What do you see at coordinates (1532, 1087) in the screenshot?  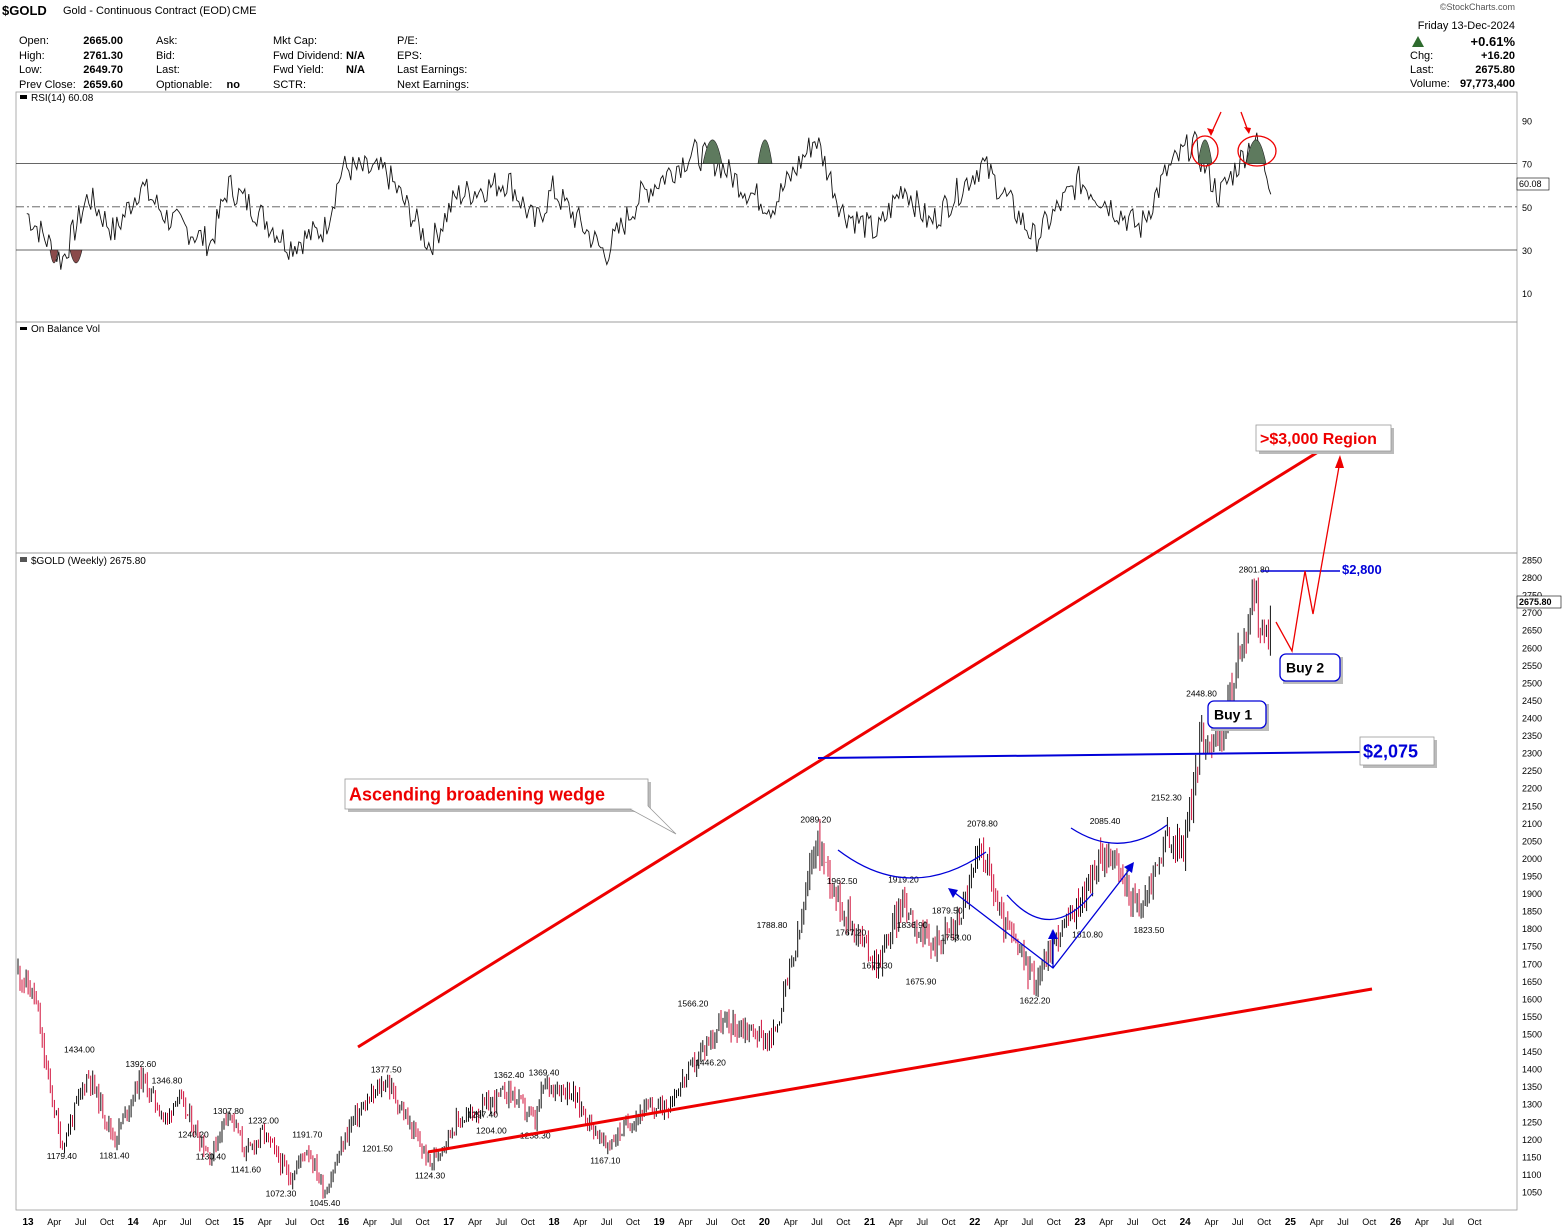 I see `price-tick-label: 1350` at bounding box center [1532, 1087].